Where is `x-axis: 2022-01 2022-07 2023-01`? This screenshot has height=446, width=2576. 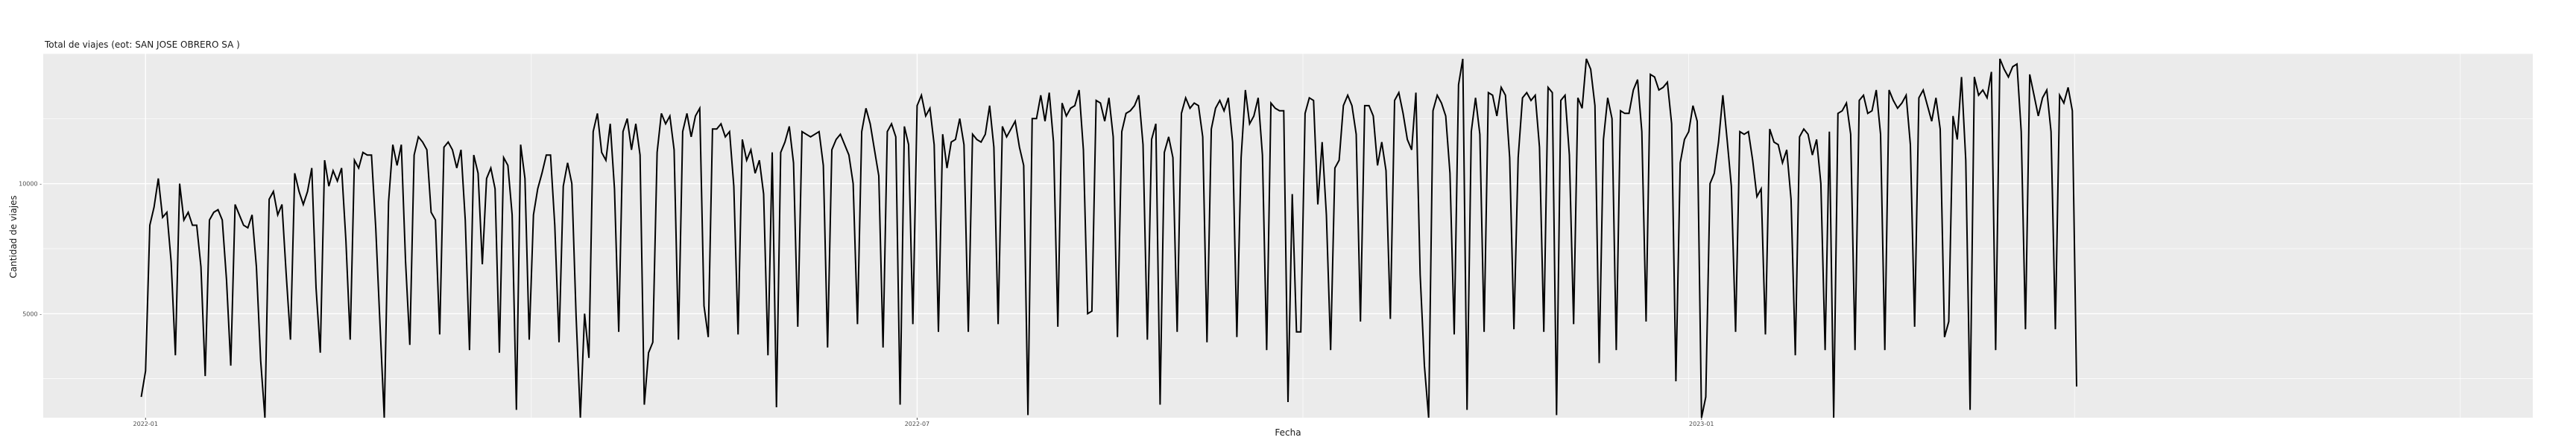 x-axis: 2022-01 2022-07 2023-01 is located at coordinates (924, 422).